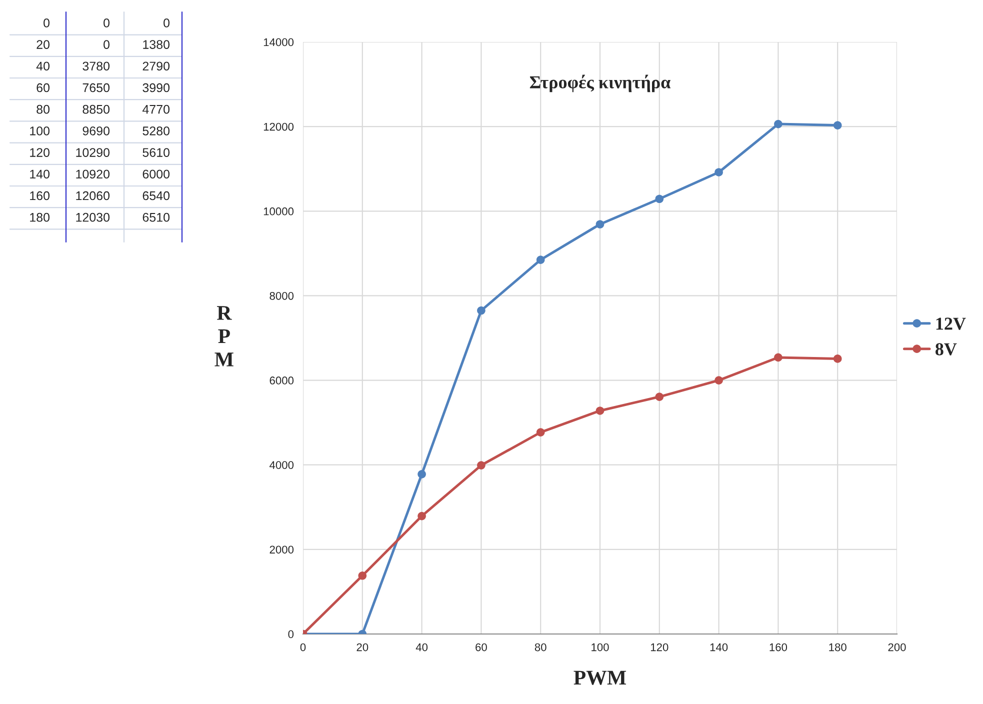 The width and height of the screenshot is (983, 704). What do you see at coordinates (40, 131) in the screenshot?
I see `text: 100` at bounding box center [40, 131].